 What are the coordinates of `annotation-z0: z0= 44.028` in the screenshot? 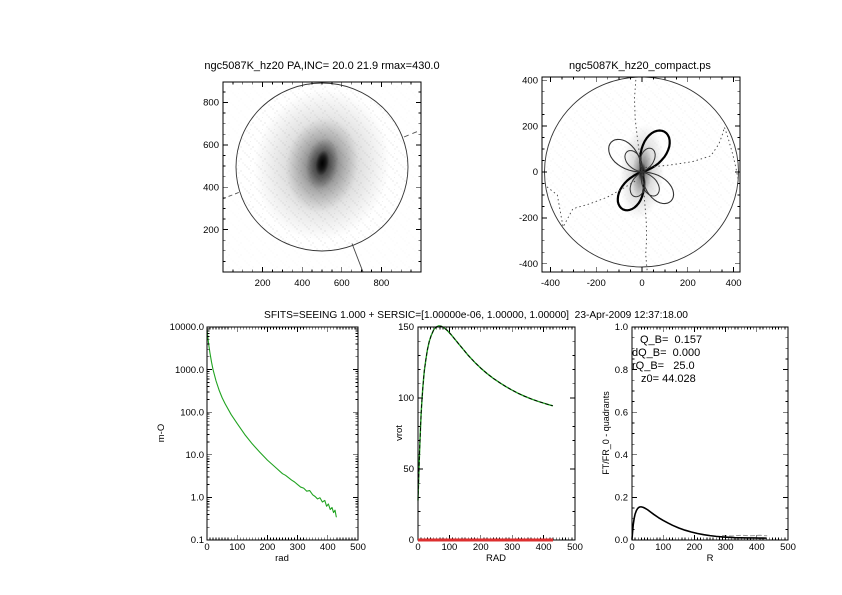 It's located at (668, 379).